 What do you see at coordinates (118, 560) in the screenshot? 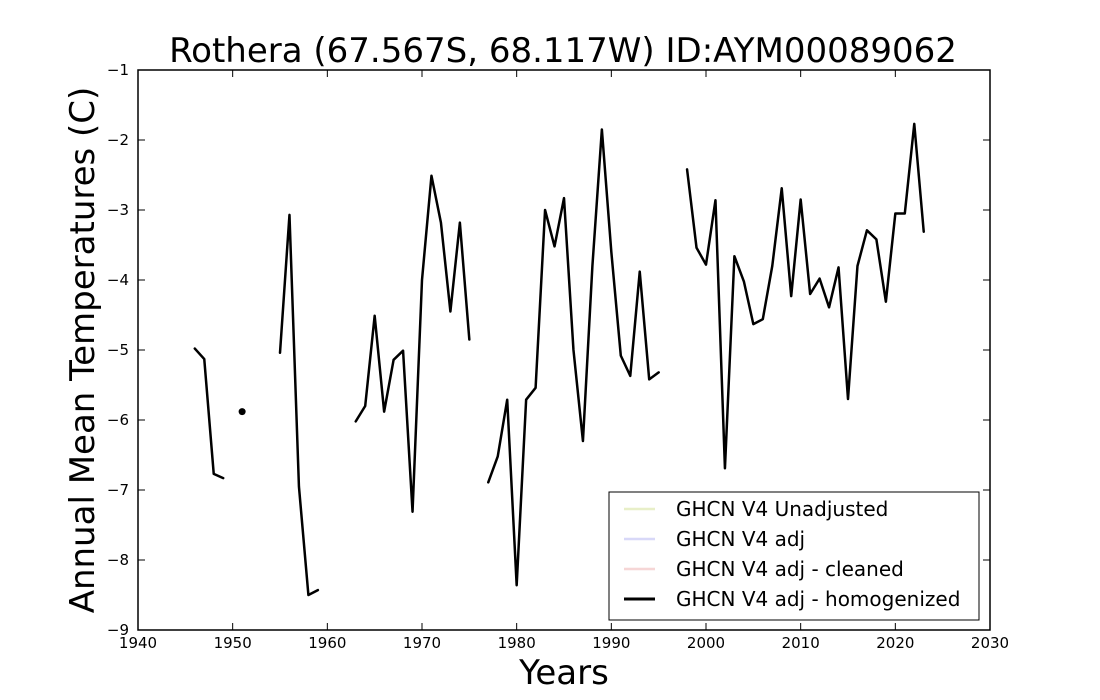
I see `y-tick-label--8: −8` at bounding box center [118, 560].